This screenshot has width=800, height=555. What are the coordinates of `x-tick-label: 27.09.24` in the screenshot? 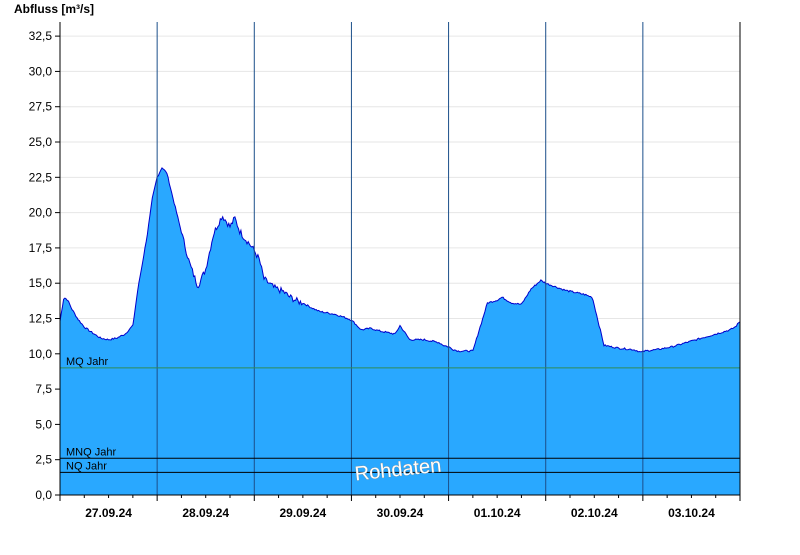 It's located at (108, 513).